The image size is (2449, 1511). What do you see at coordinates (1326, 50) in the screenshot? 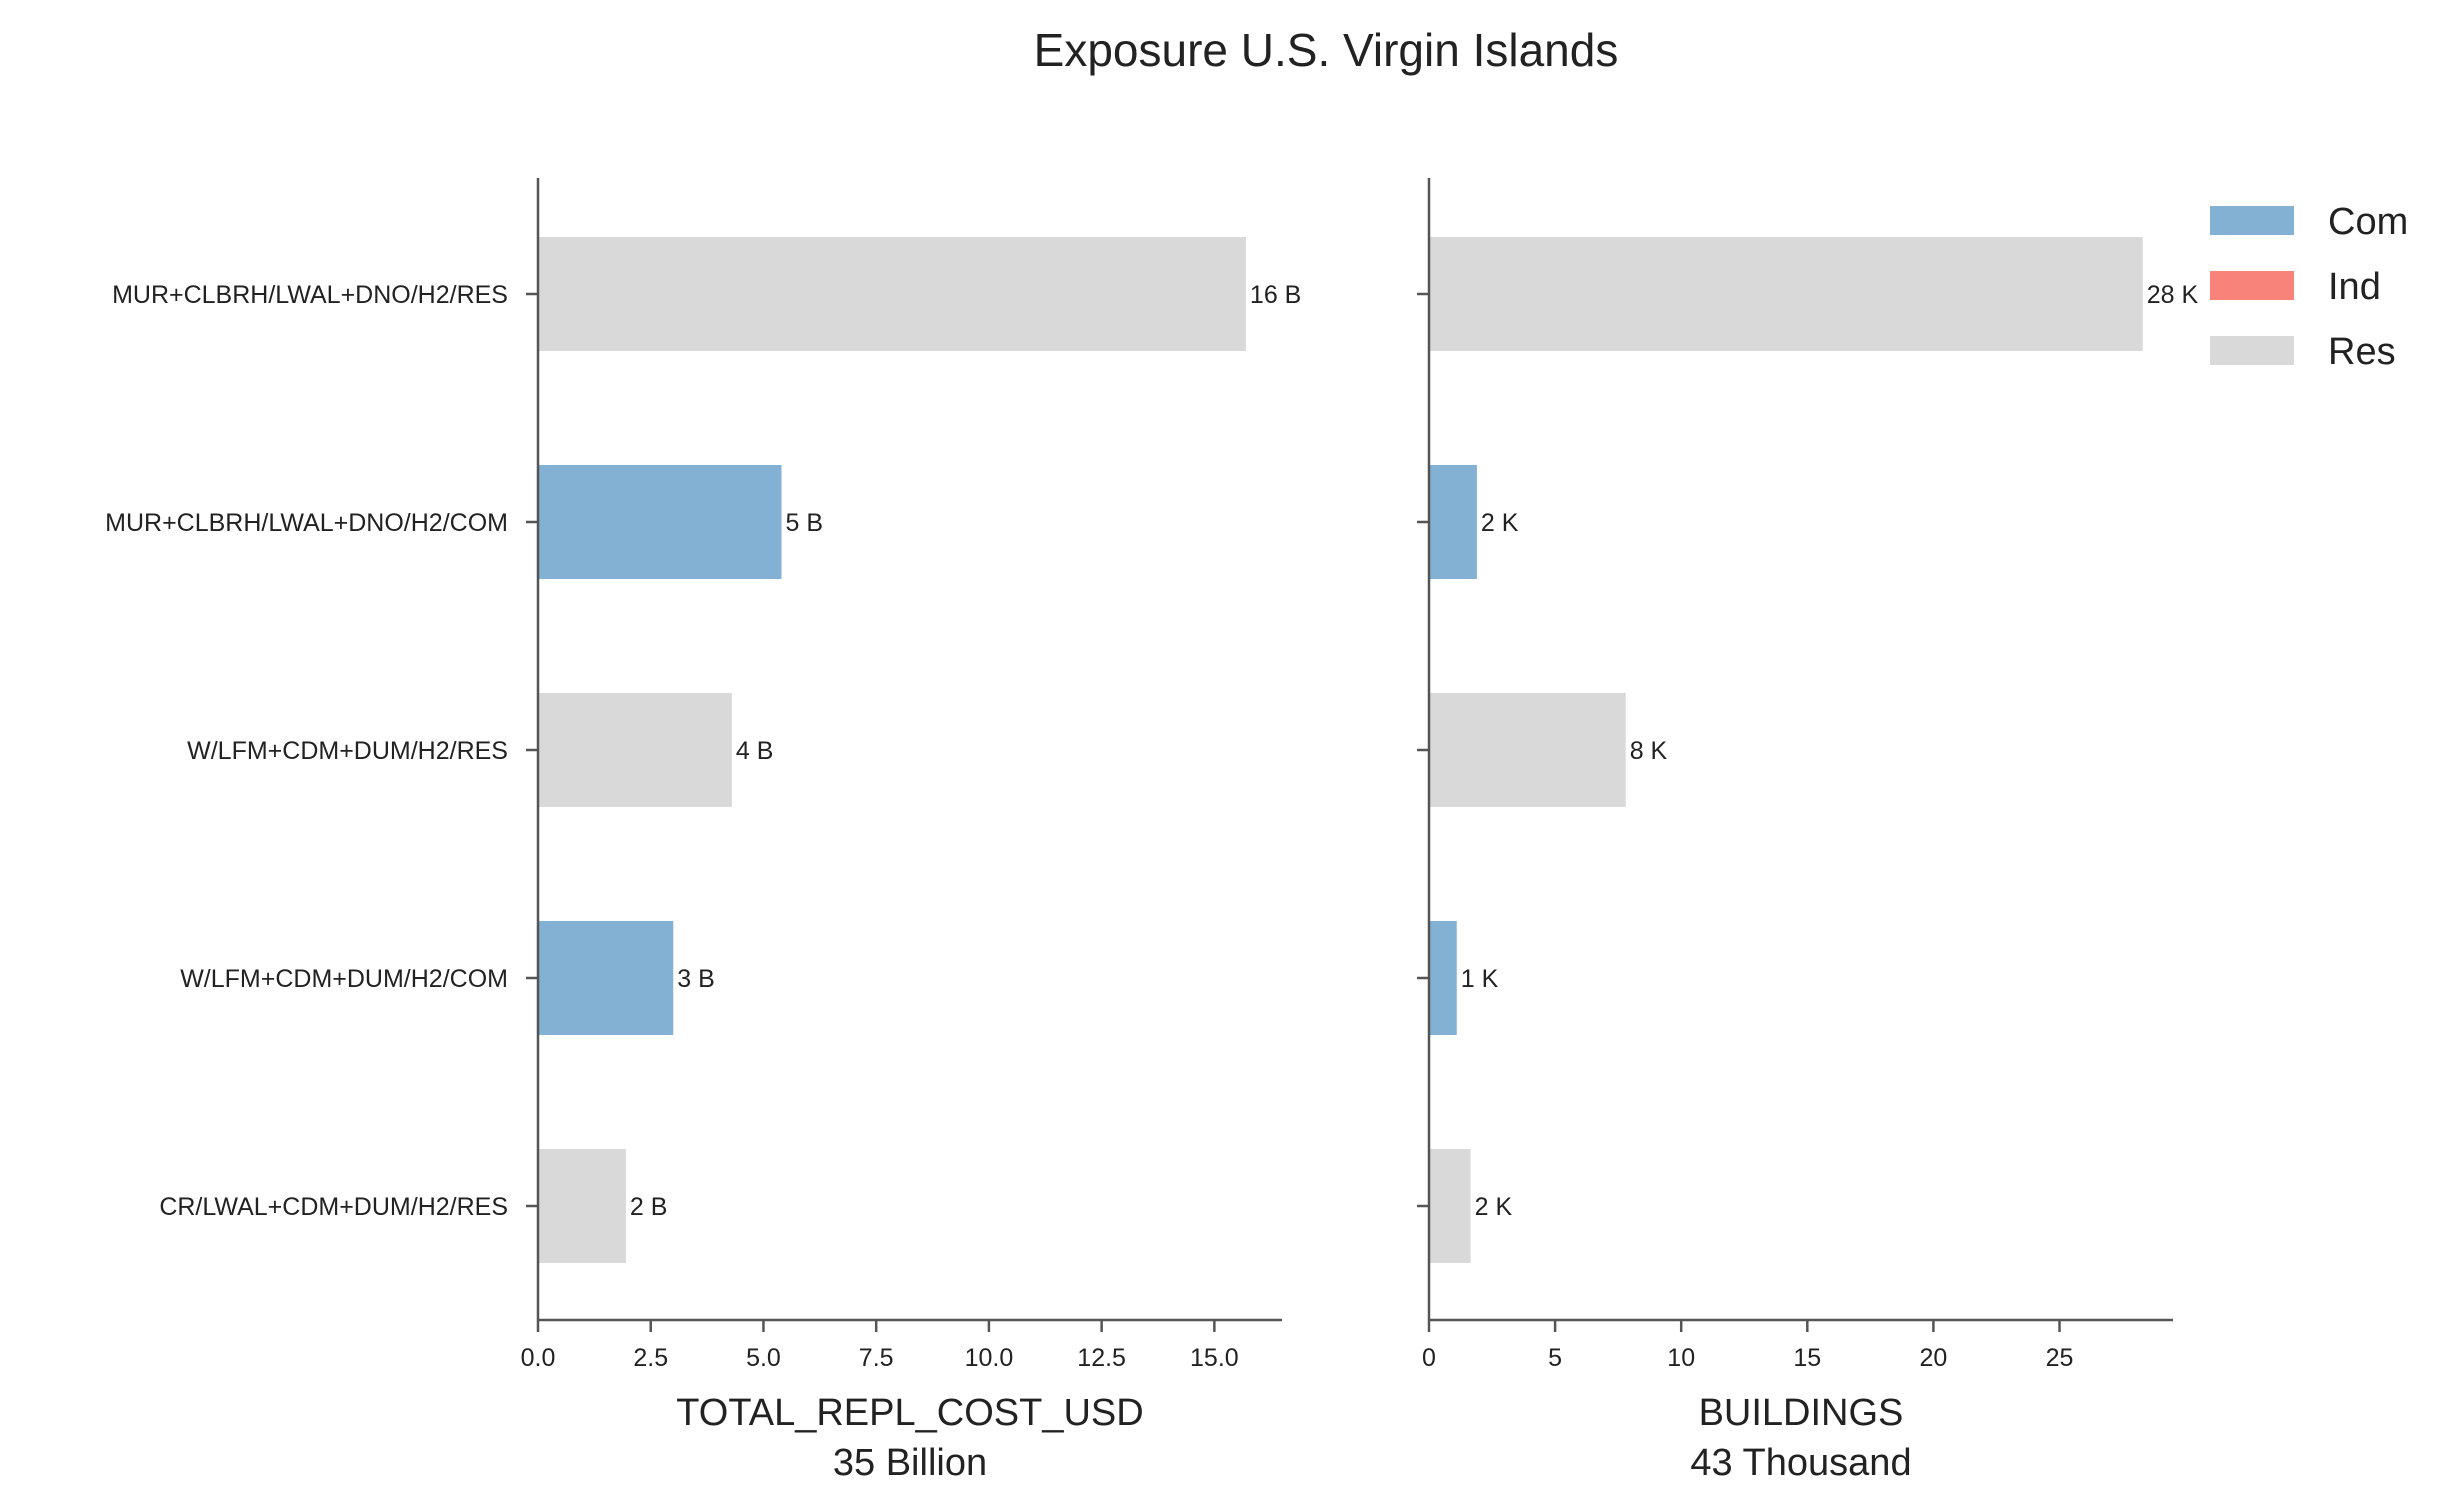
I see `chart-title: Exposure U.S. Virgin Islands` at bounding box center [1326, 50].